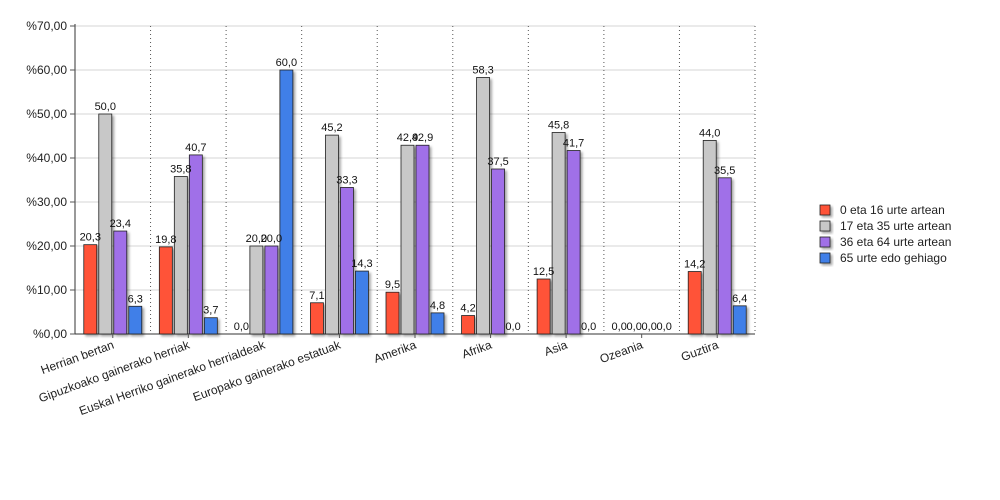 The image size is (1000, 500). Describe the element at coordinates (395, 352) in the screenshot. I see `x-tick-label: Amerika` at that location.